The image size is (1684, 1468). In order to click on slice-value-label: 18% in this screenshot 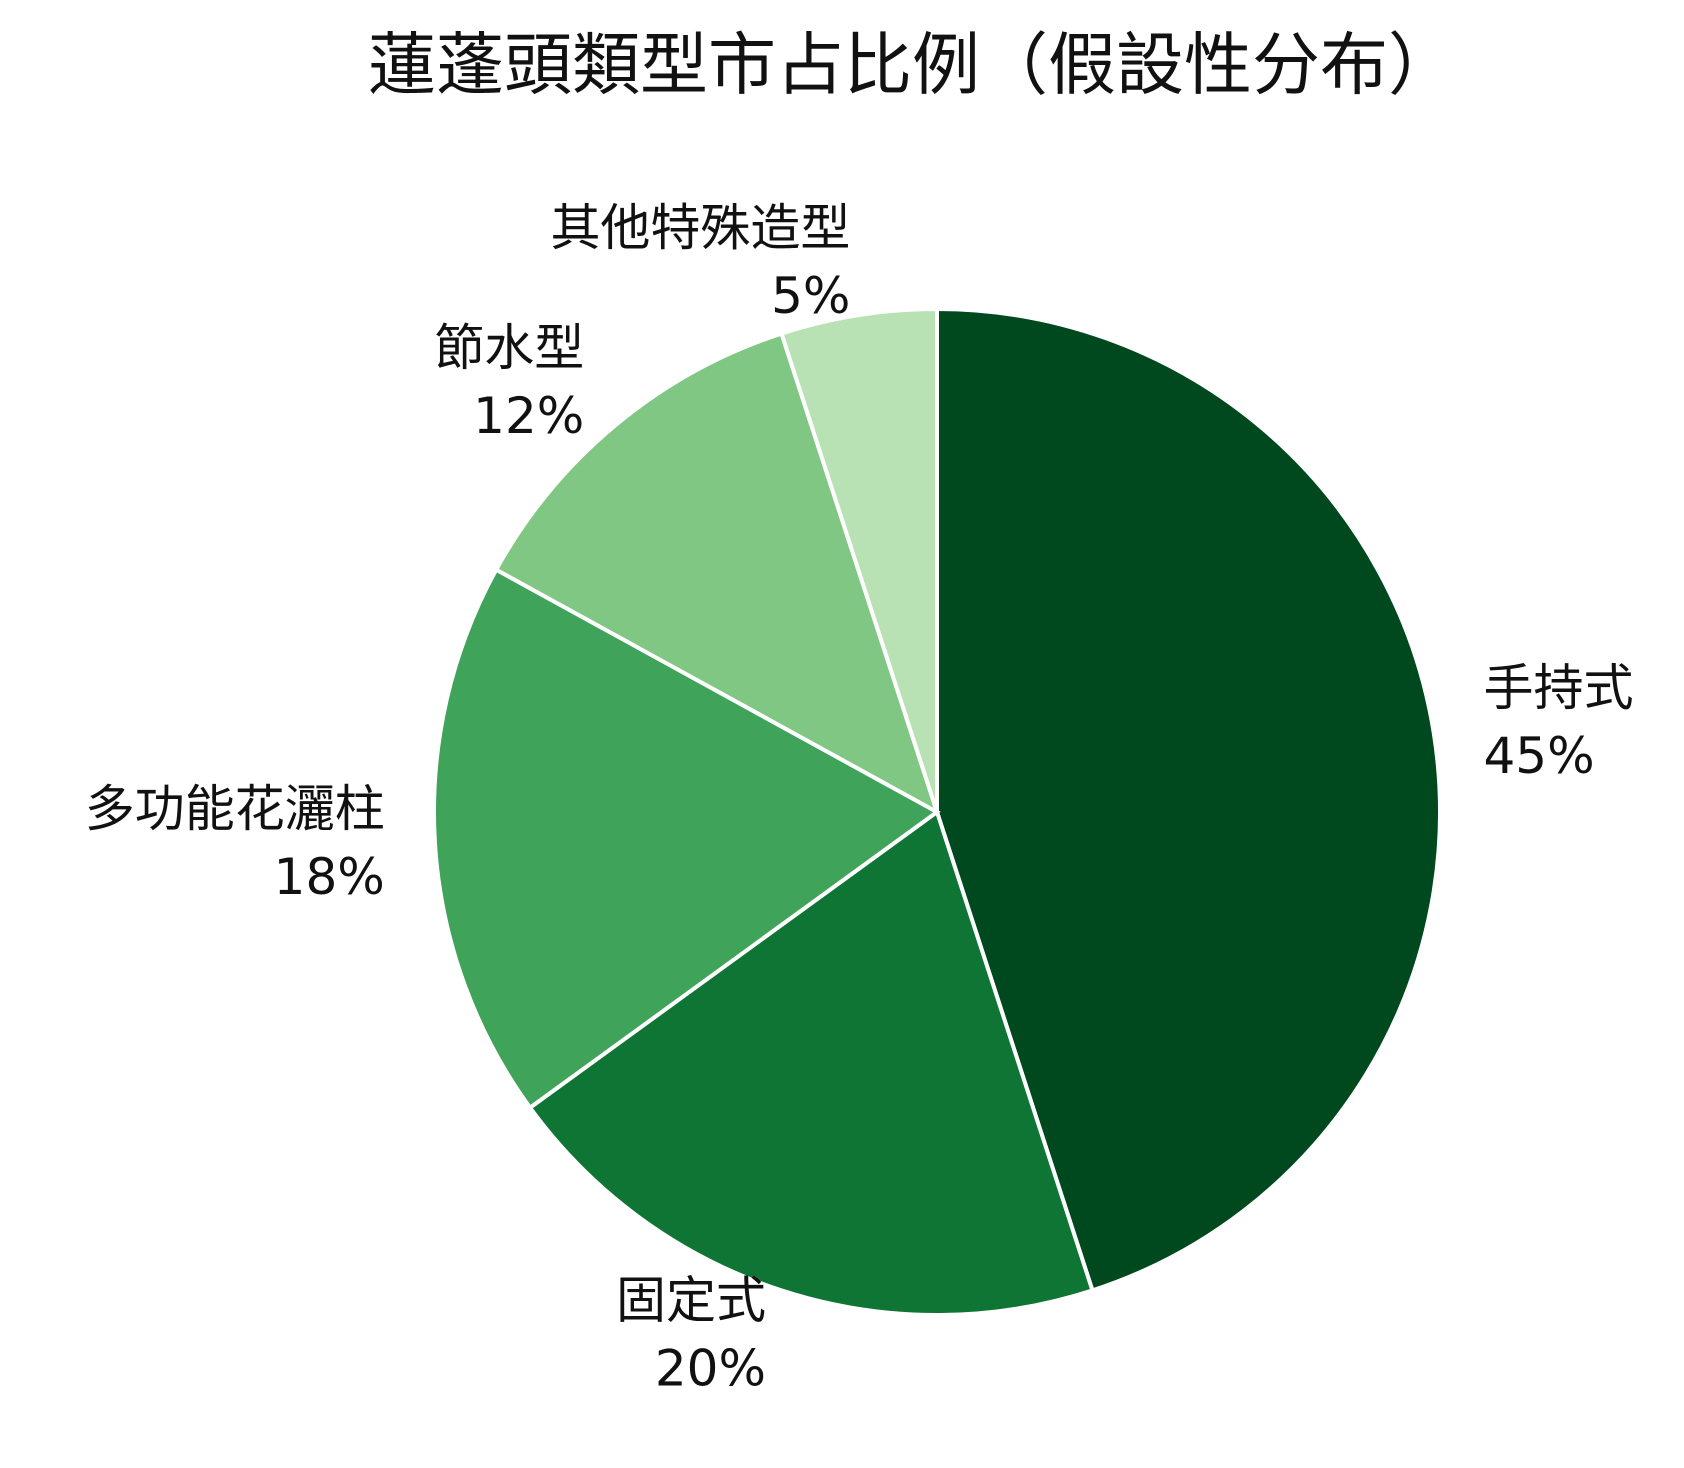, I will do `click(329, 877)`.